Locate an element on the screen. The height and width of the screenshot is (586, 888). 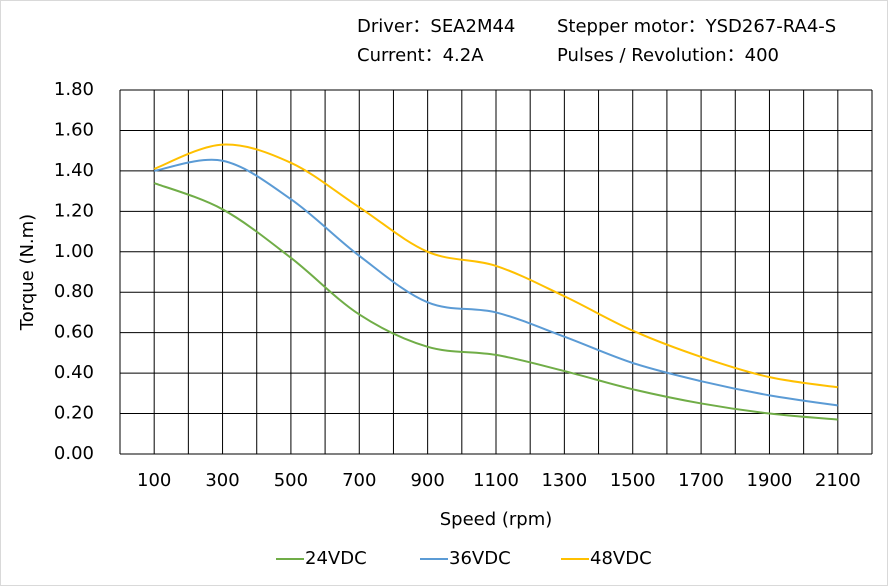
x-tick-label: 2100 is located at coordinates (838, 480).